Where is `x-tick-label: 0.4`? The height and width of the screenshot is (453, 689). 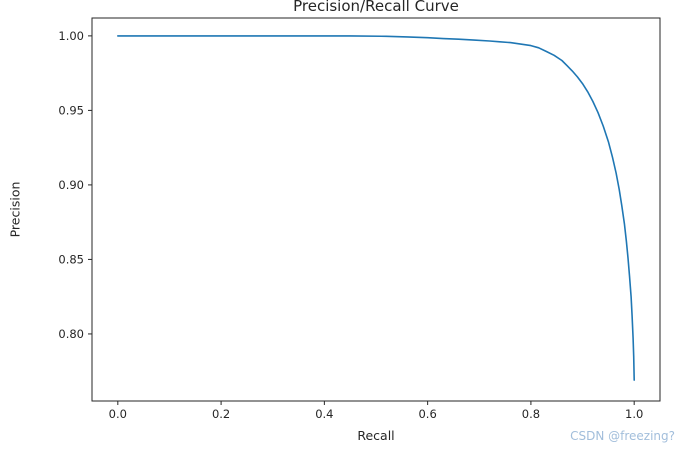 x-tick-label: 0.4 is located at coordinates (324, 414).